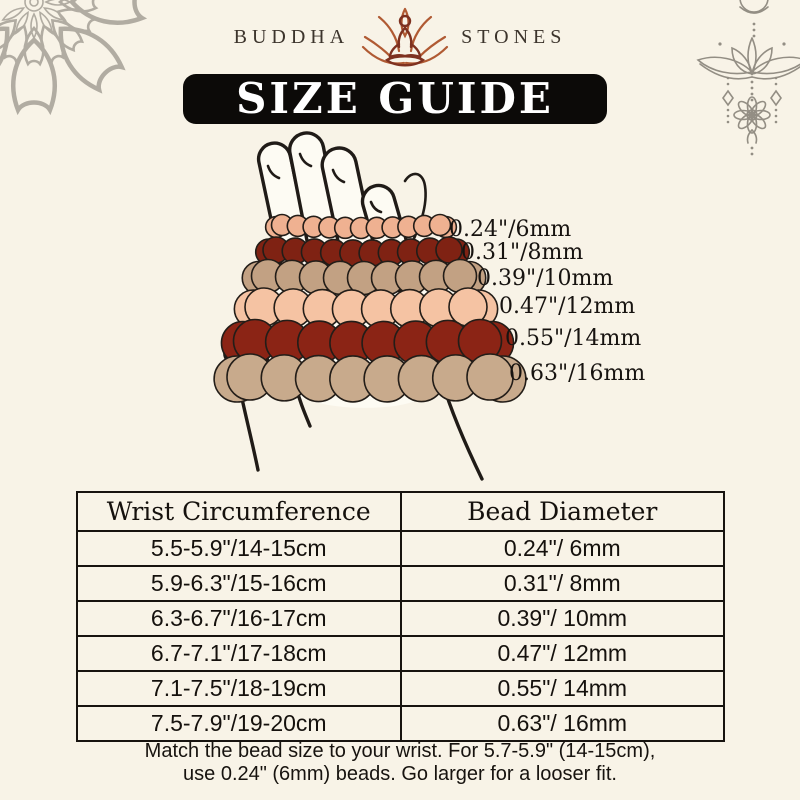 The width and height of the screenshot is (800, 800). Describe the element at coordinates (405, 37) in the screenshot. I see `lotus-meditation-icon` at that location.